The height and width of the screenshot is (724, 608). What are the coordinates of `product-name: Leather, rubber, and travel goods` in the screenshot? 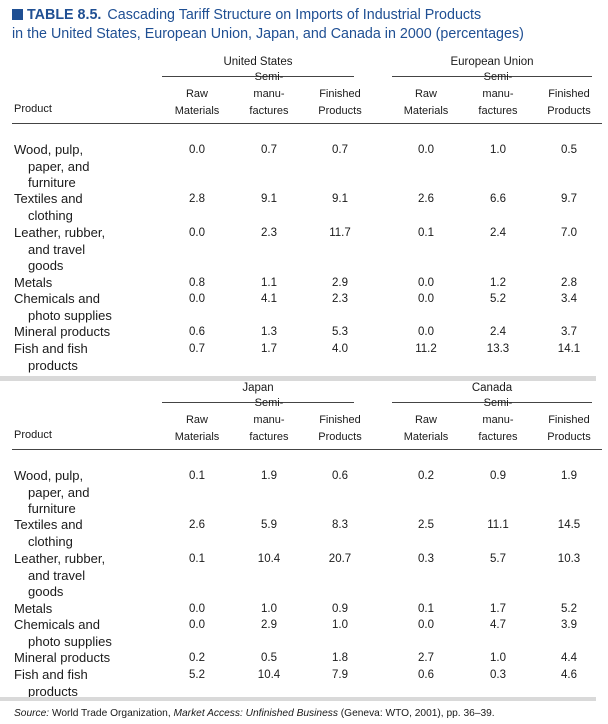 It's located at (59, 250).